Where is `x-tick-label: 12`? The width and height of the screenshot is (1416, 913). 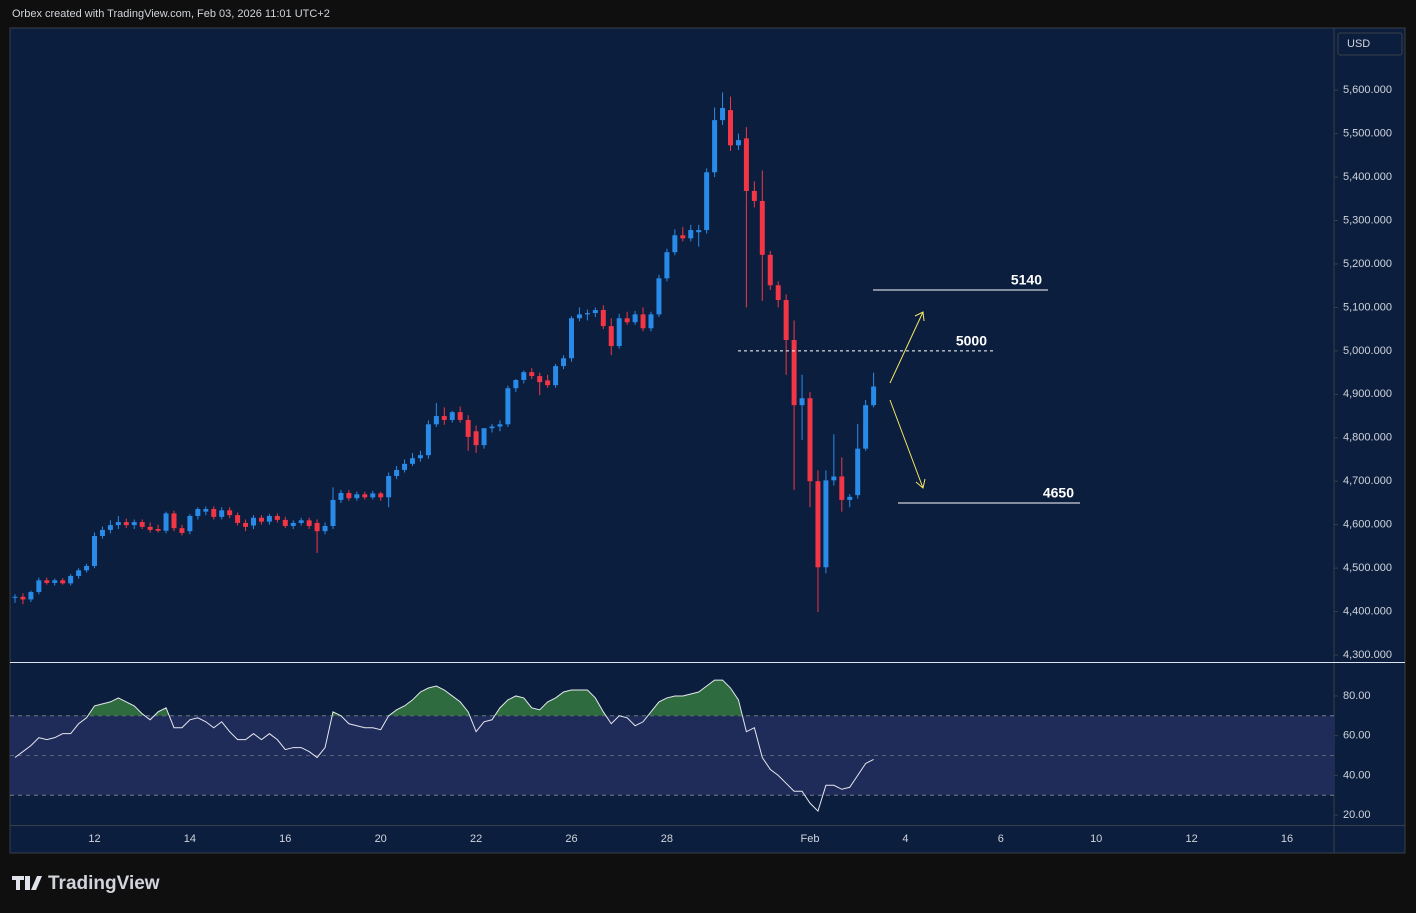
x-tick-label: 12 is located at coordinates (94, 839).